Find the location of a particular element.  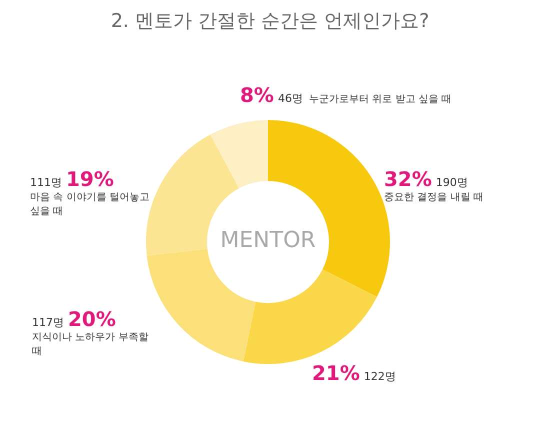

chart-title: 2. 멘토가 간절한 순간은 언제인가요? is located at coordinates (270, 21).